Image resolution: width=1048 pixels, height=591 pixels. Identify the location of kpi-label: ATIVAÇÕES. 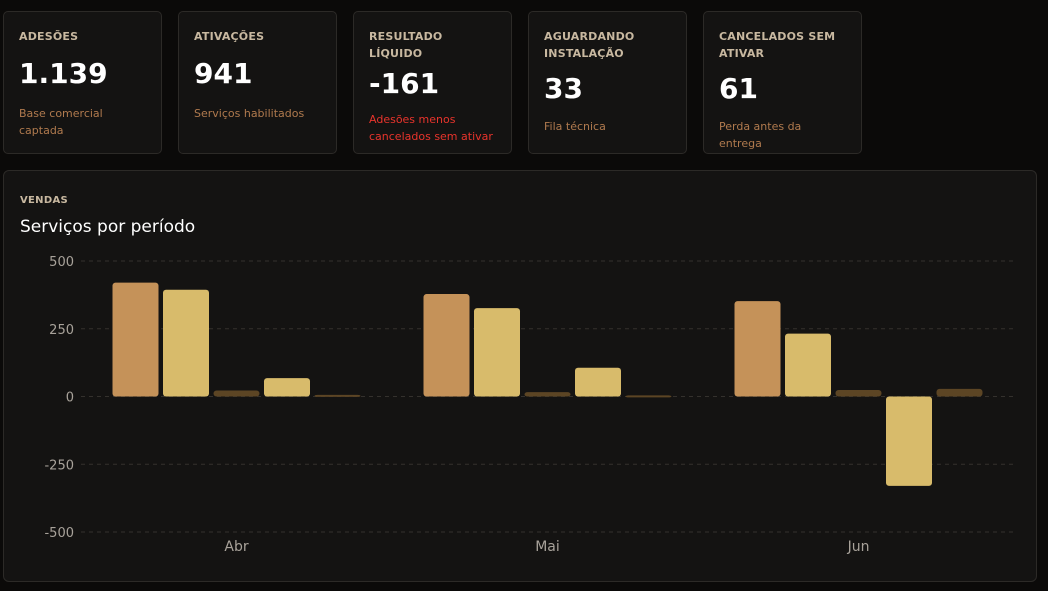
(229, 36).